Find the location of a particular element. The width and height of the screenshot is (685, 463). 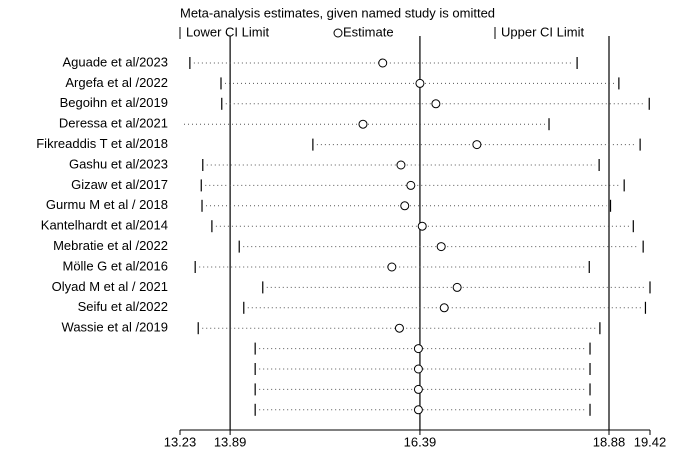

x-tick-label: 19.42 is located at coordinates (650, 441).